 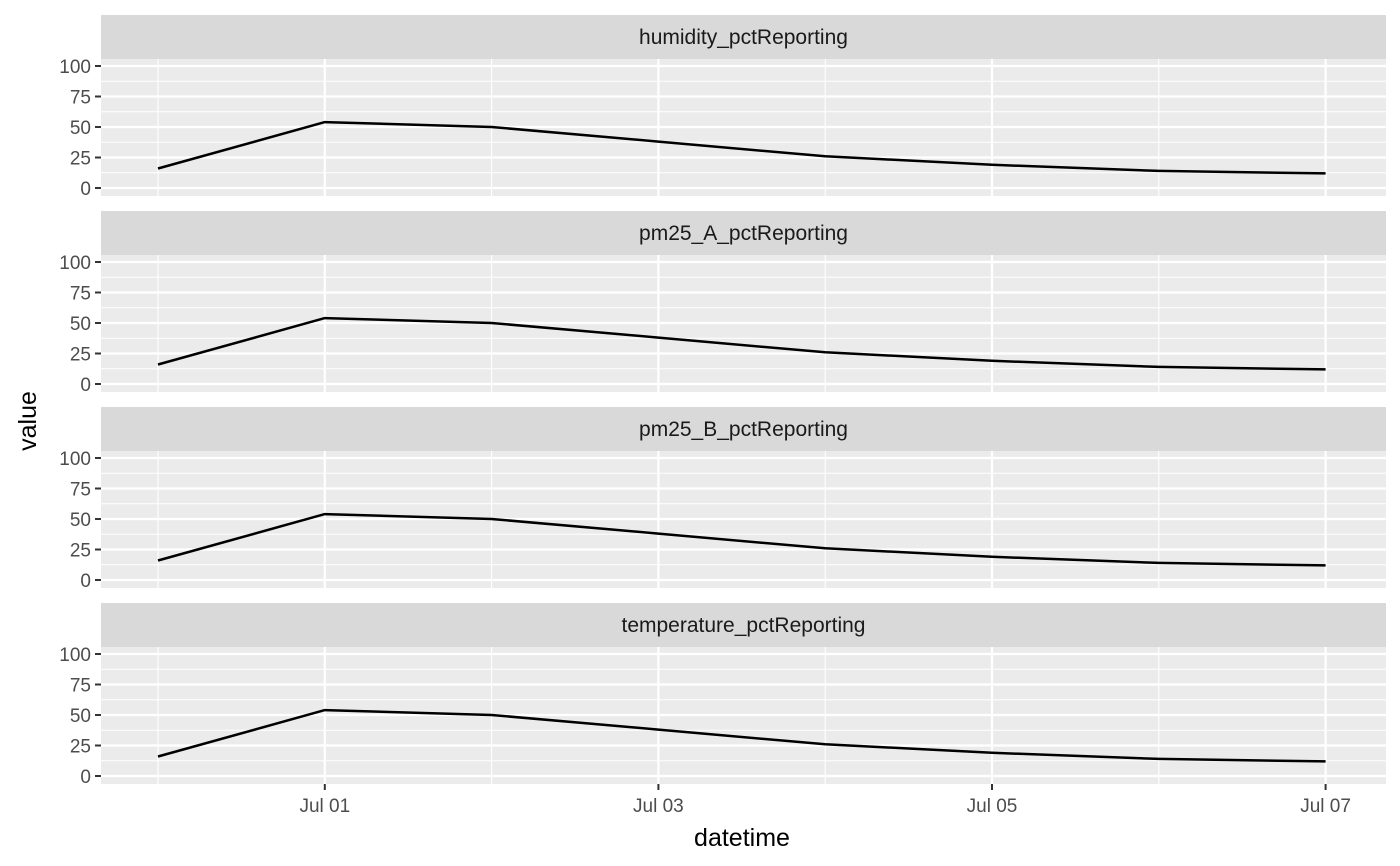 I want to click on x-tick-label: Jul 01, so click(x=324, y=806).